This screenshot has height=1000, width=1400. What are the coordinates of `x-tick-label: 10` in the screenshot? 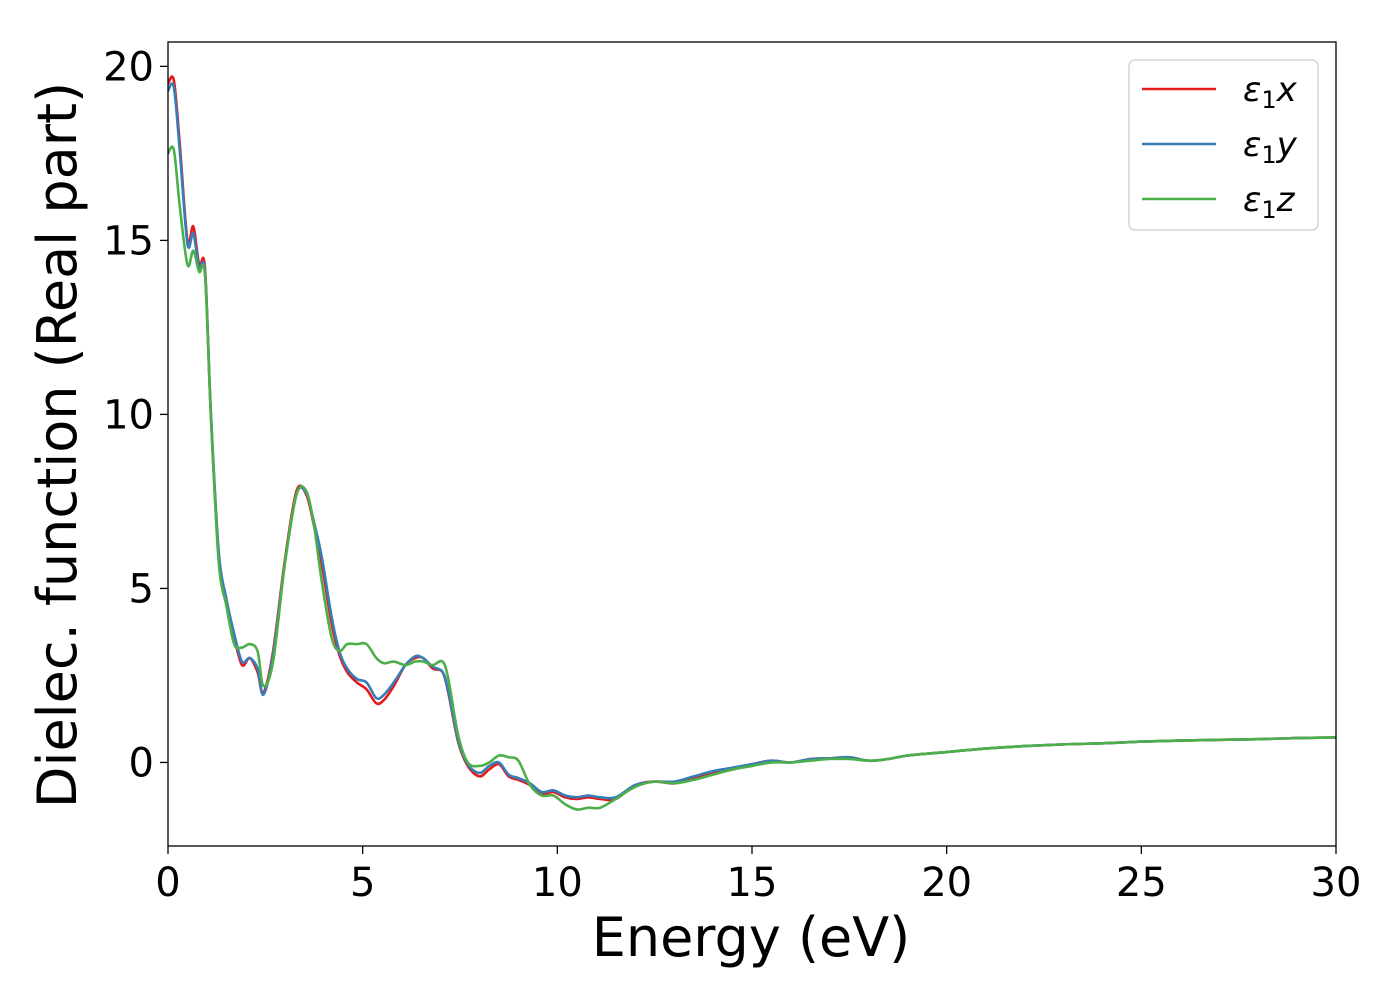 It's located at (557, 883).